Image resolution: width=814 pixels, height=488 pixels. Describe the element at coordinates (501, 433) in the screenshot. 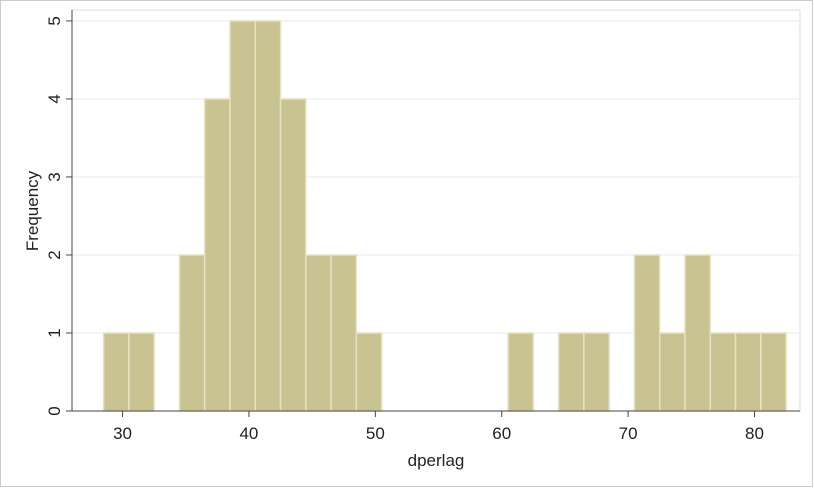

I see `x-tick-label: 60` at that location.